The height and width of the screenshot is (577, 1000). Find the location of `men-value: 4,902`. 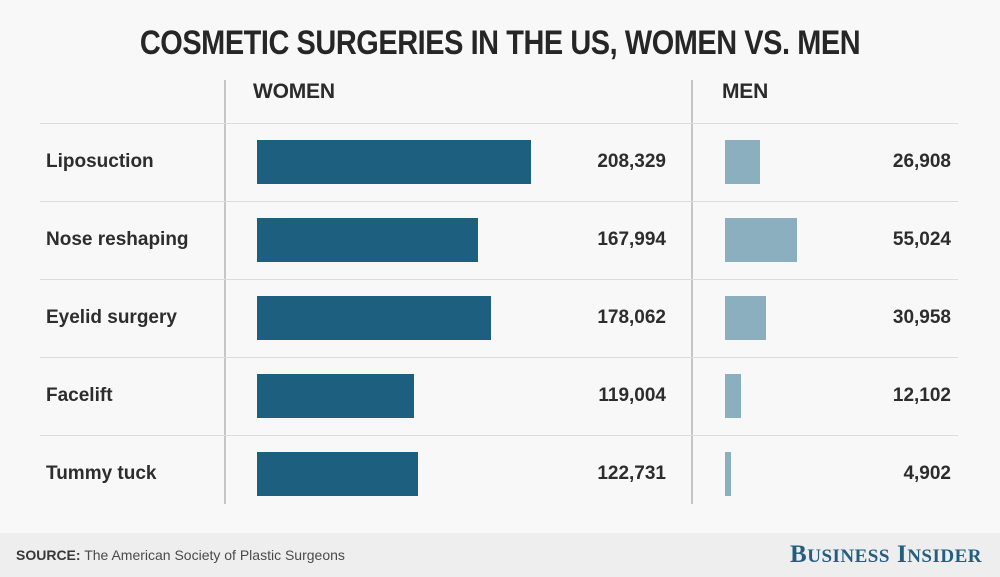

men-value: 4,902 is located at coordinates (927, 473).